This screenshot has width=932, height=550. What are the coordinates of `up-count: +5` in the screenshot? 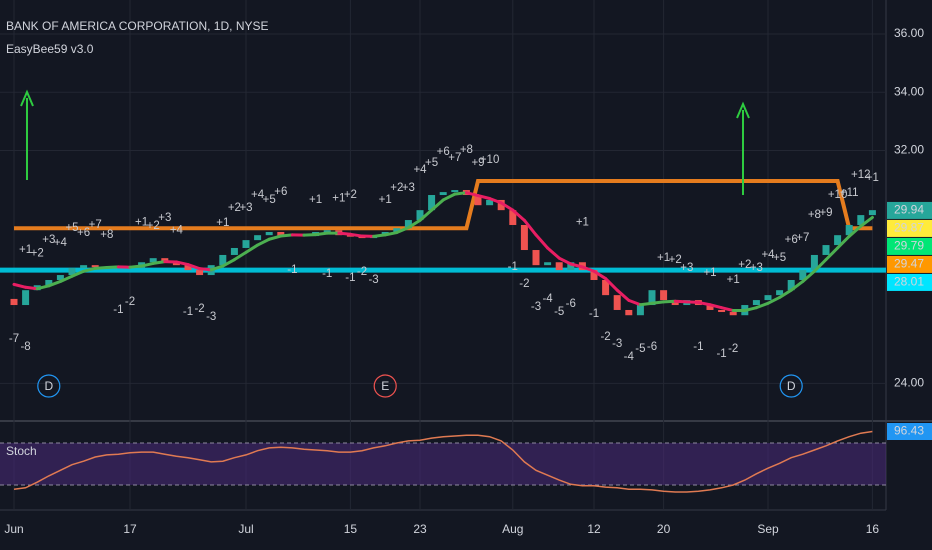 It's located at (779, 258).